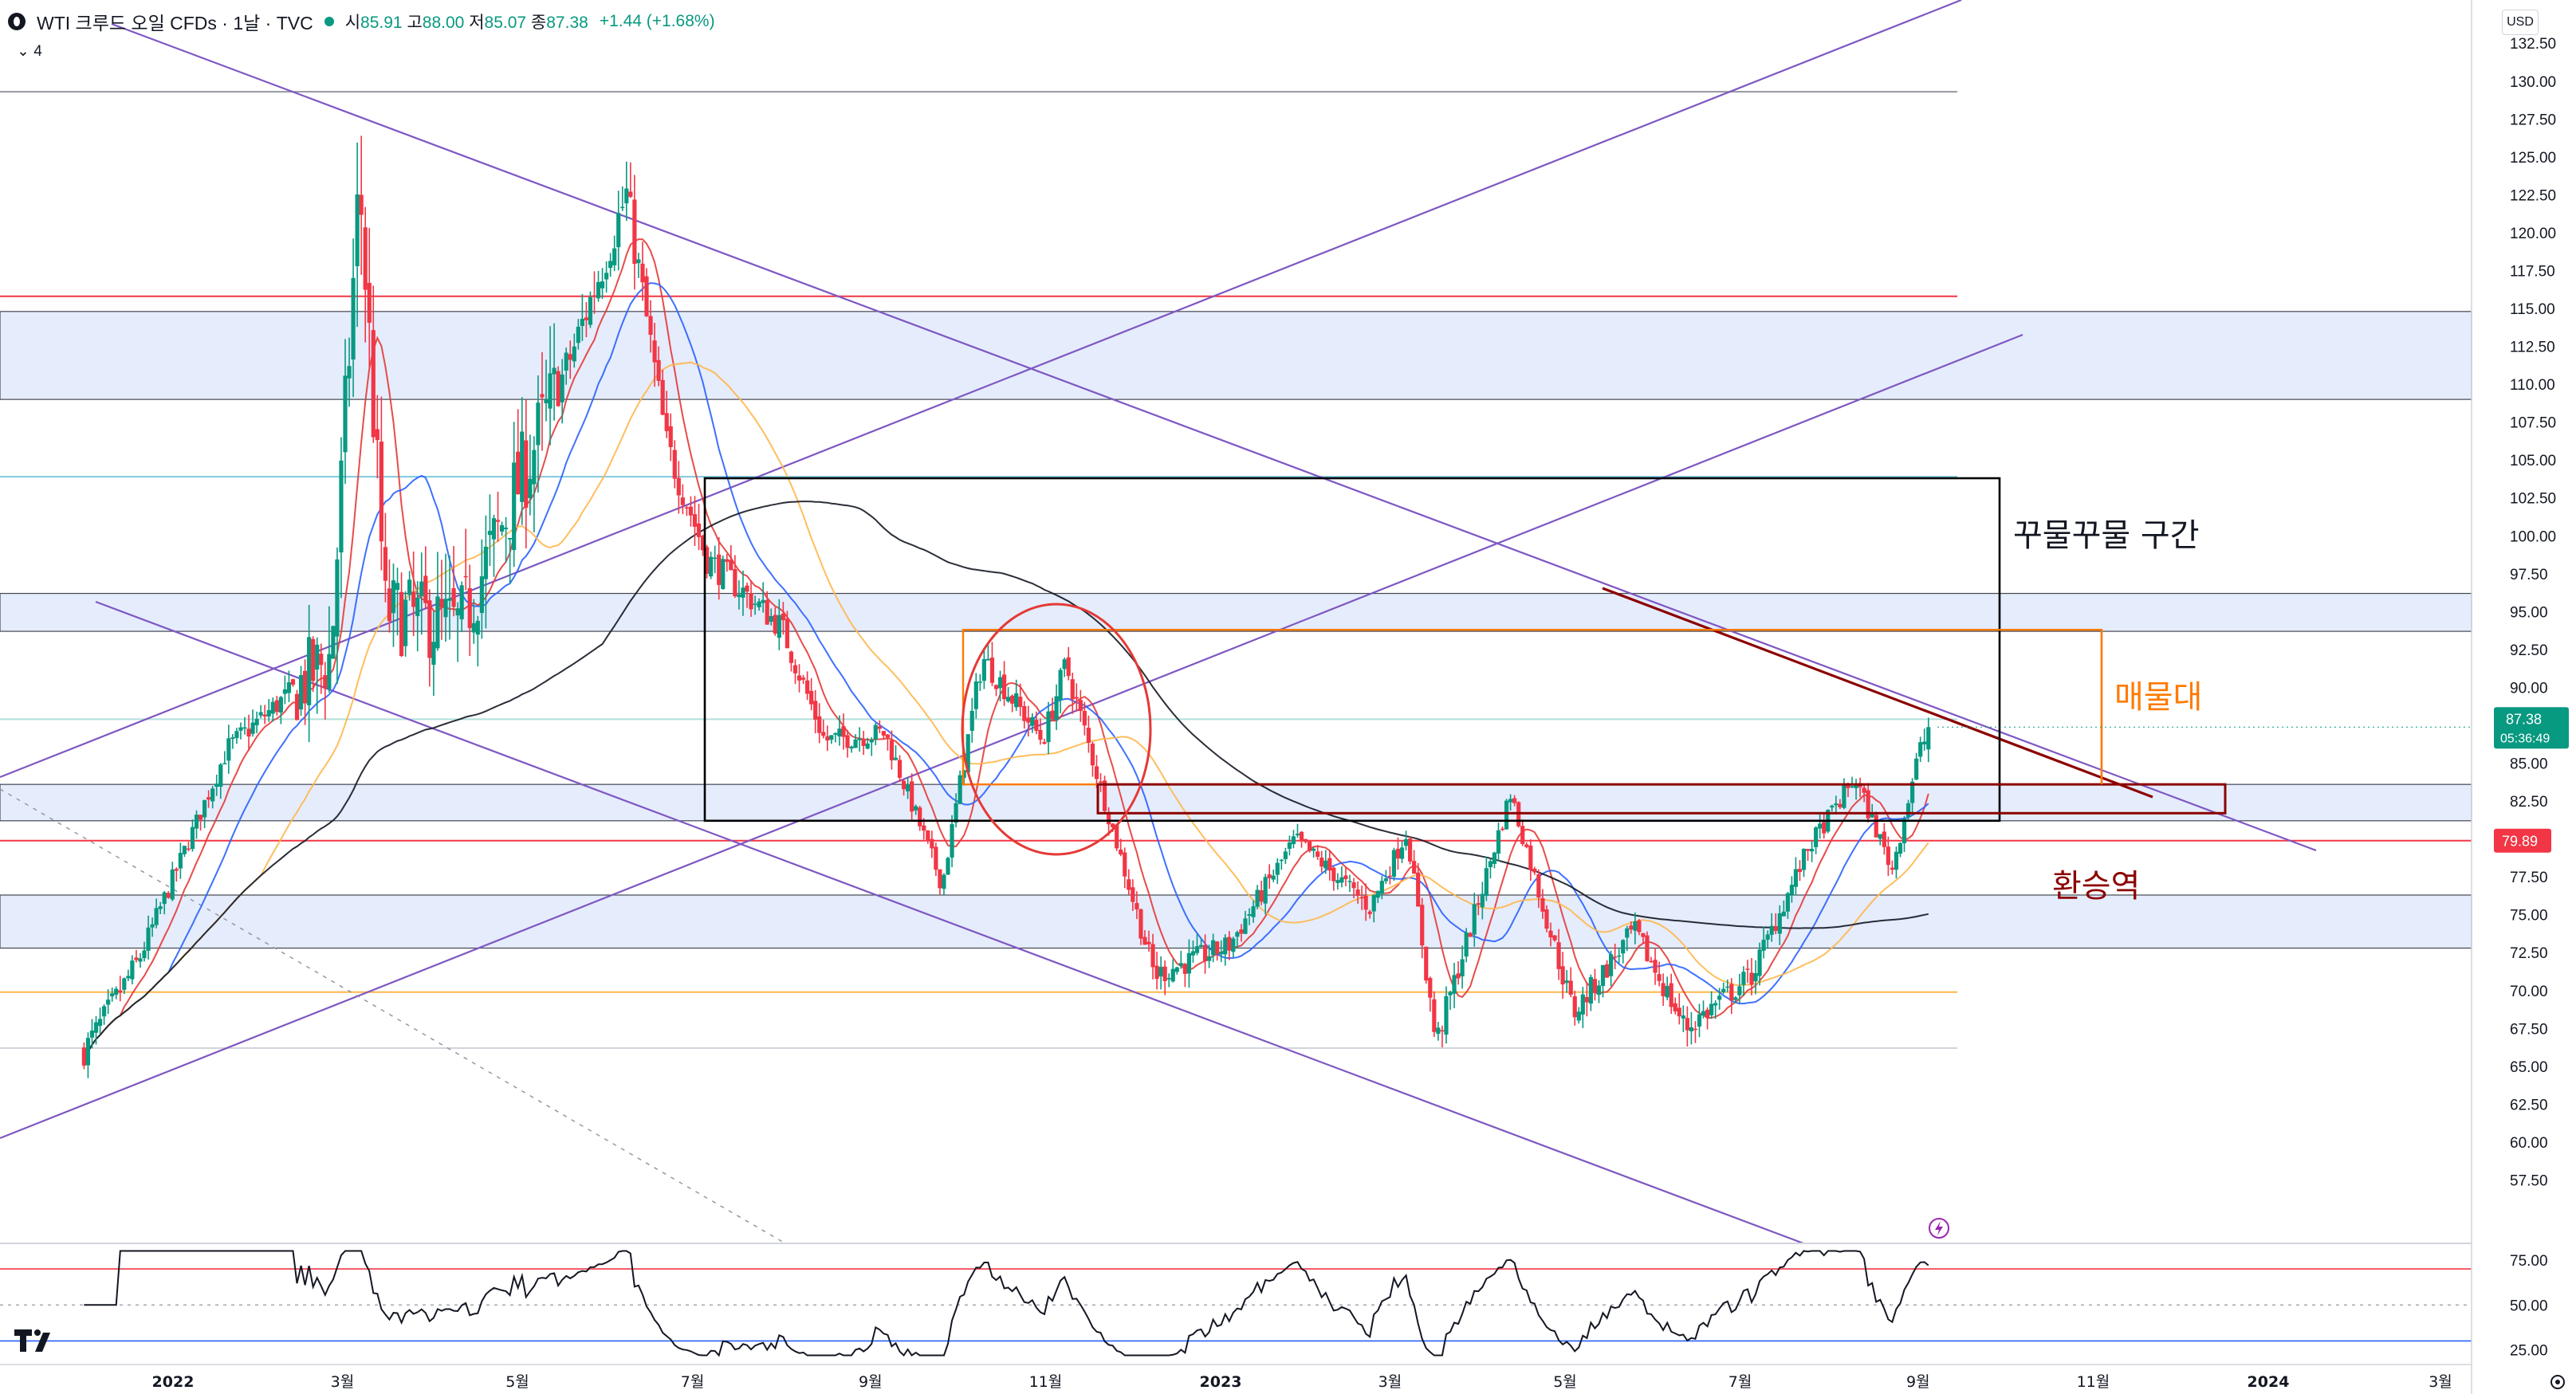 Image resolution: width=2576 pixels, height=1394 pixels. Describe the element at coordinates (1878, 693) in the screenshot. I see `resistance-trendline` at that location.